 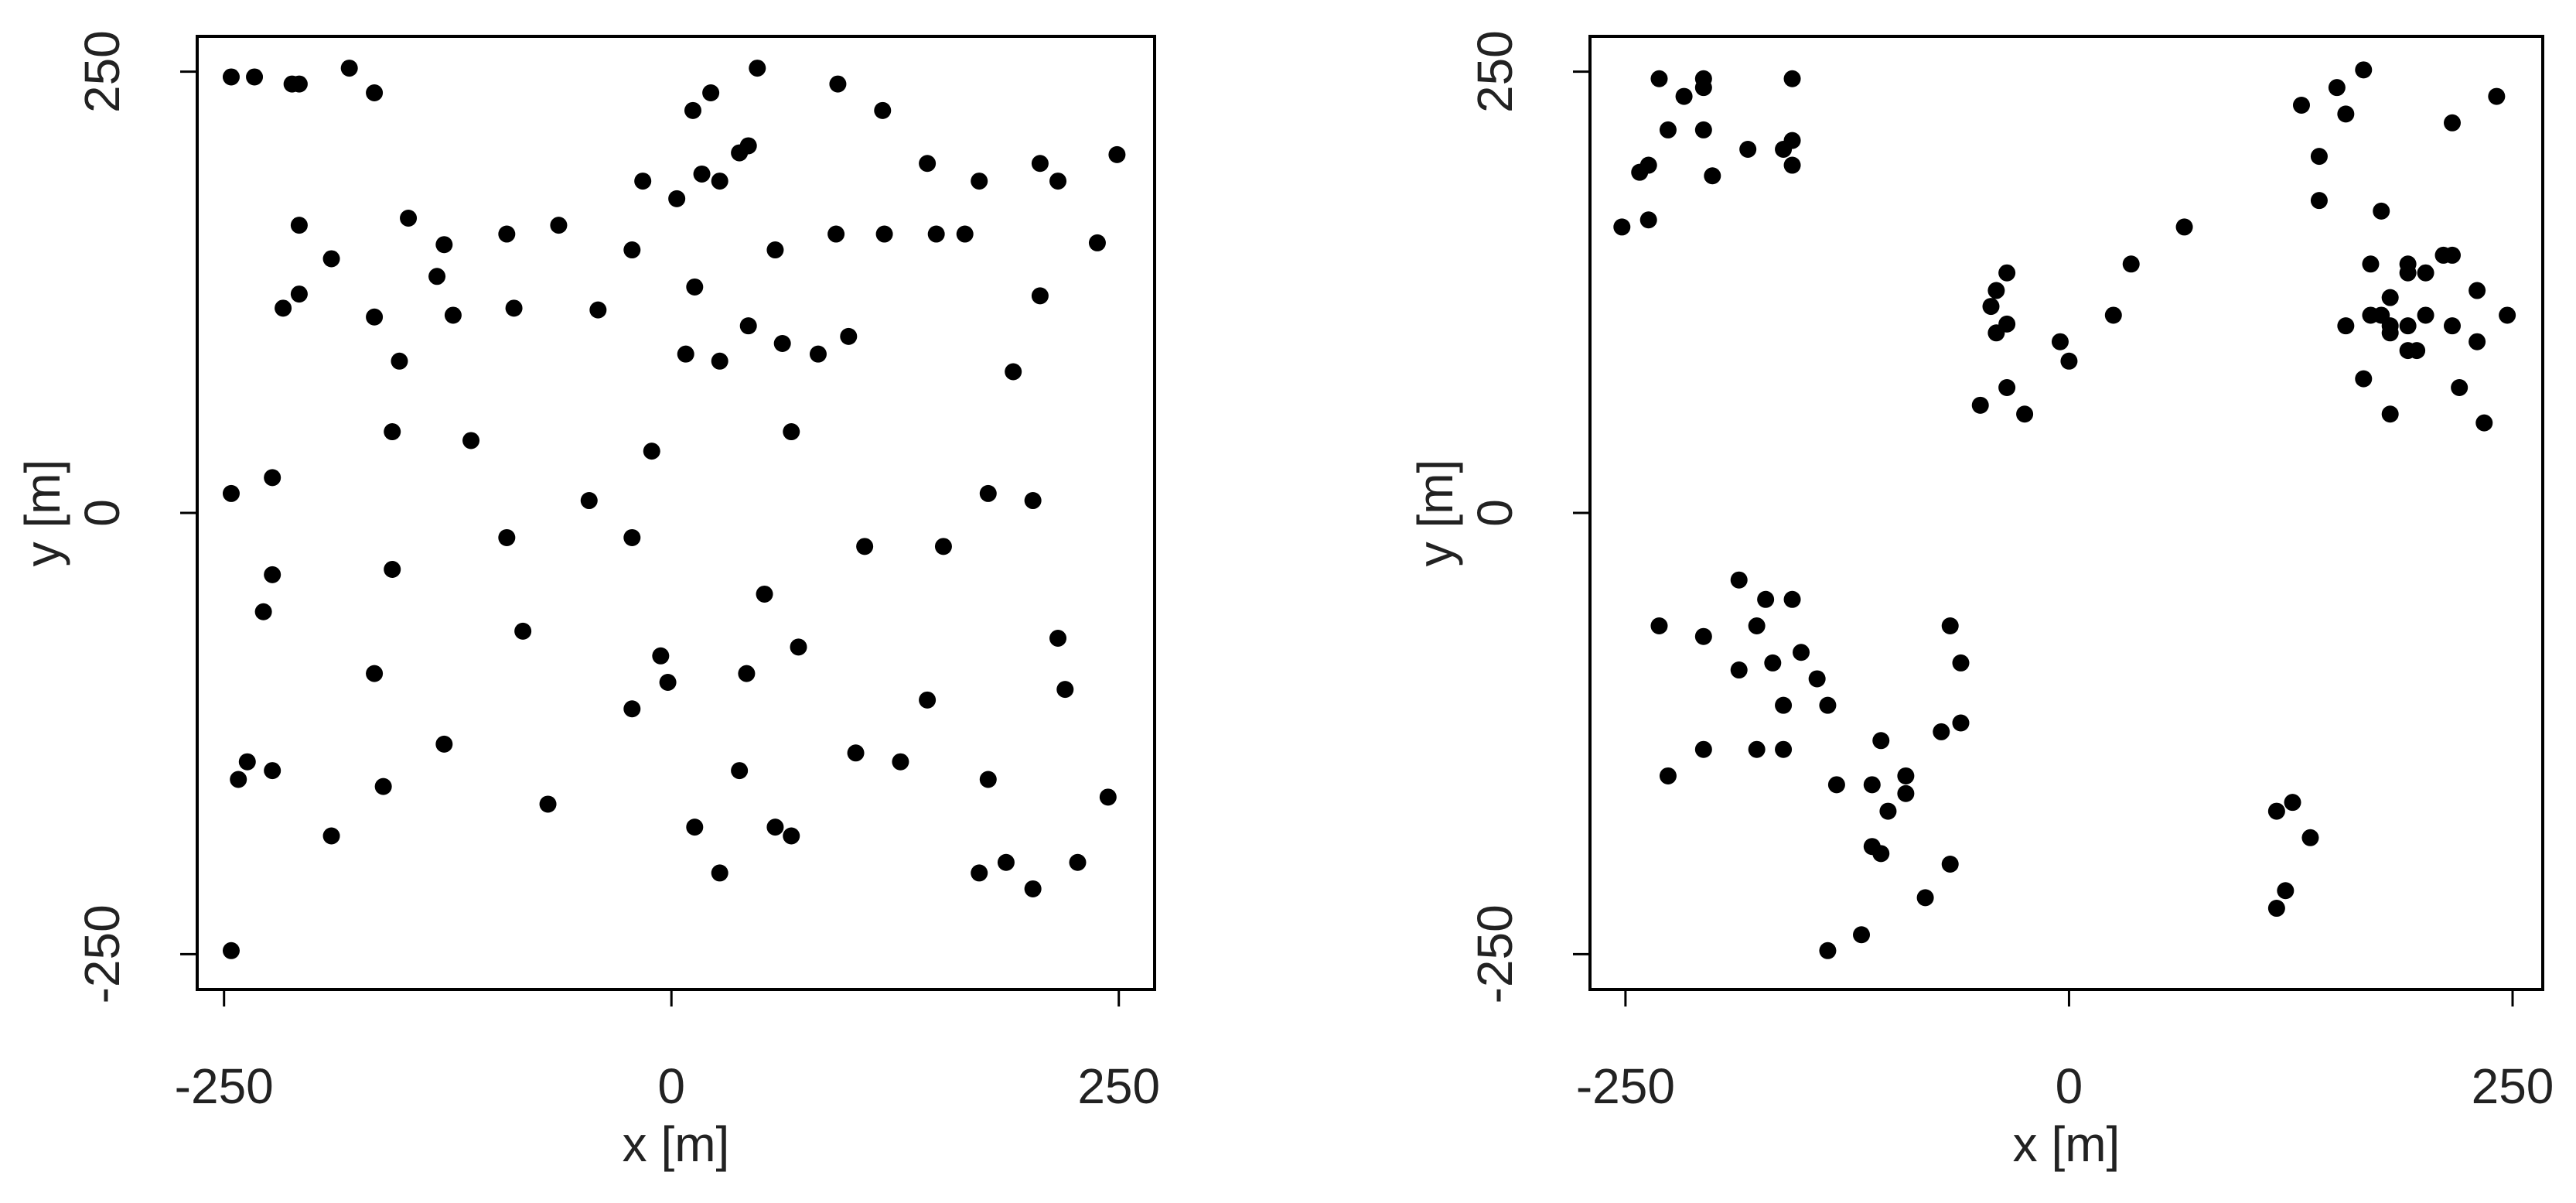 What do you see at coordinates (677, 1144) in the screenshot?
I see `x-axis-title: x [m]` at bounding box center [677, 1144].